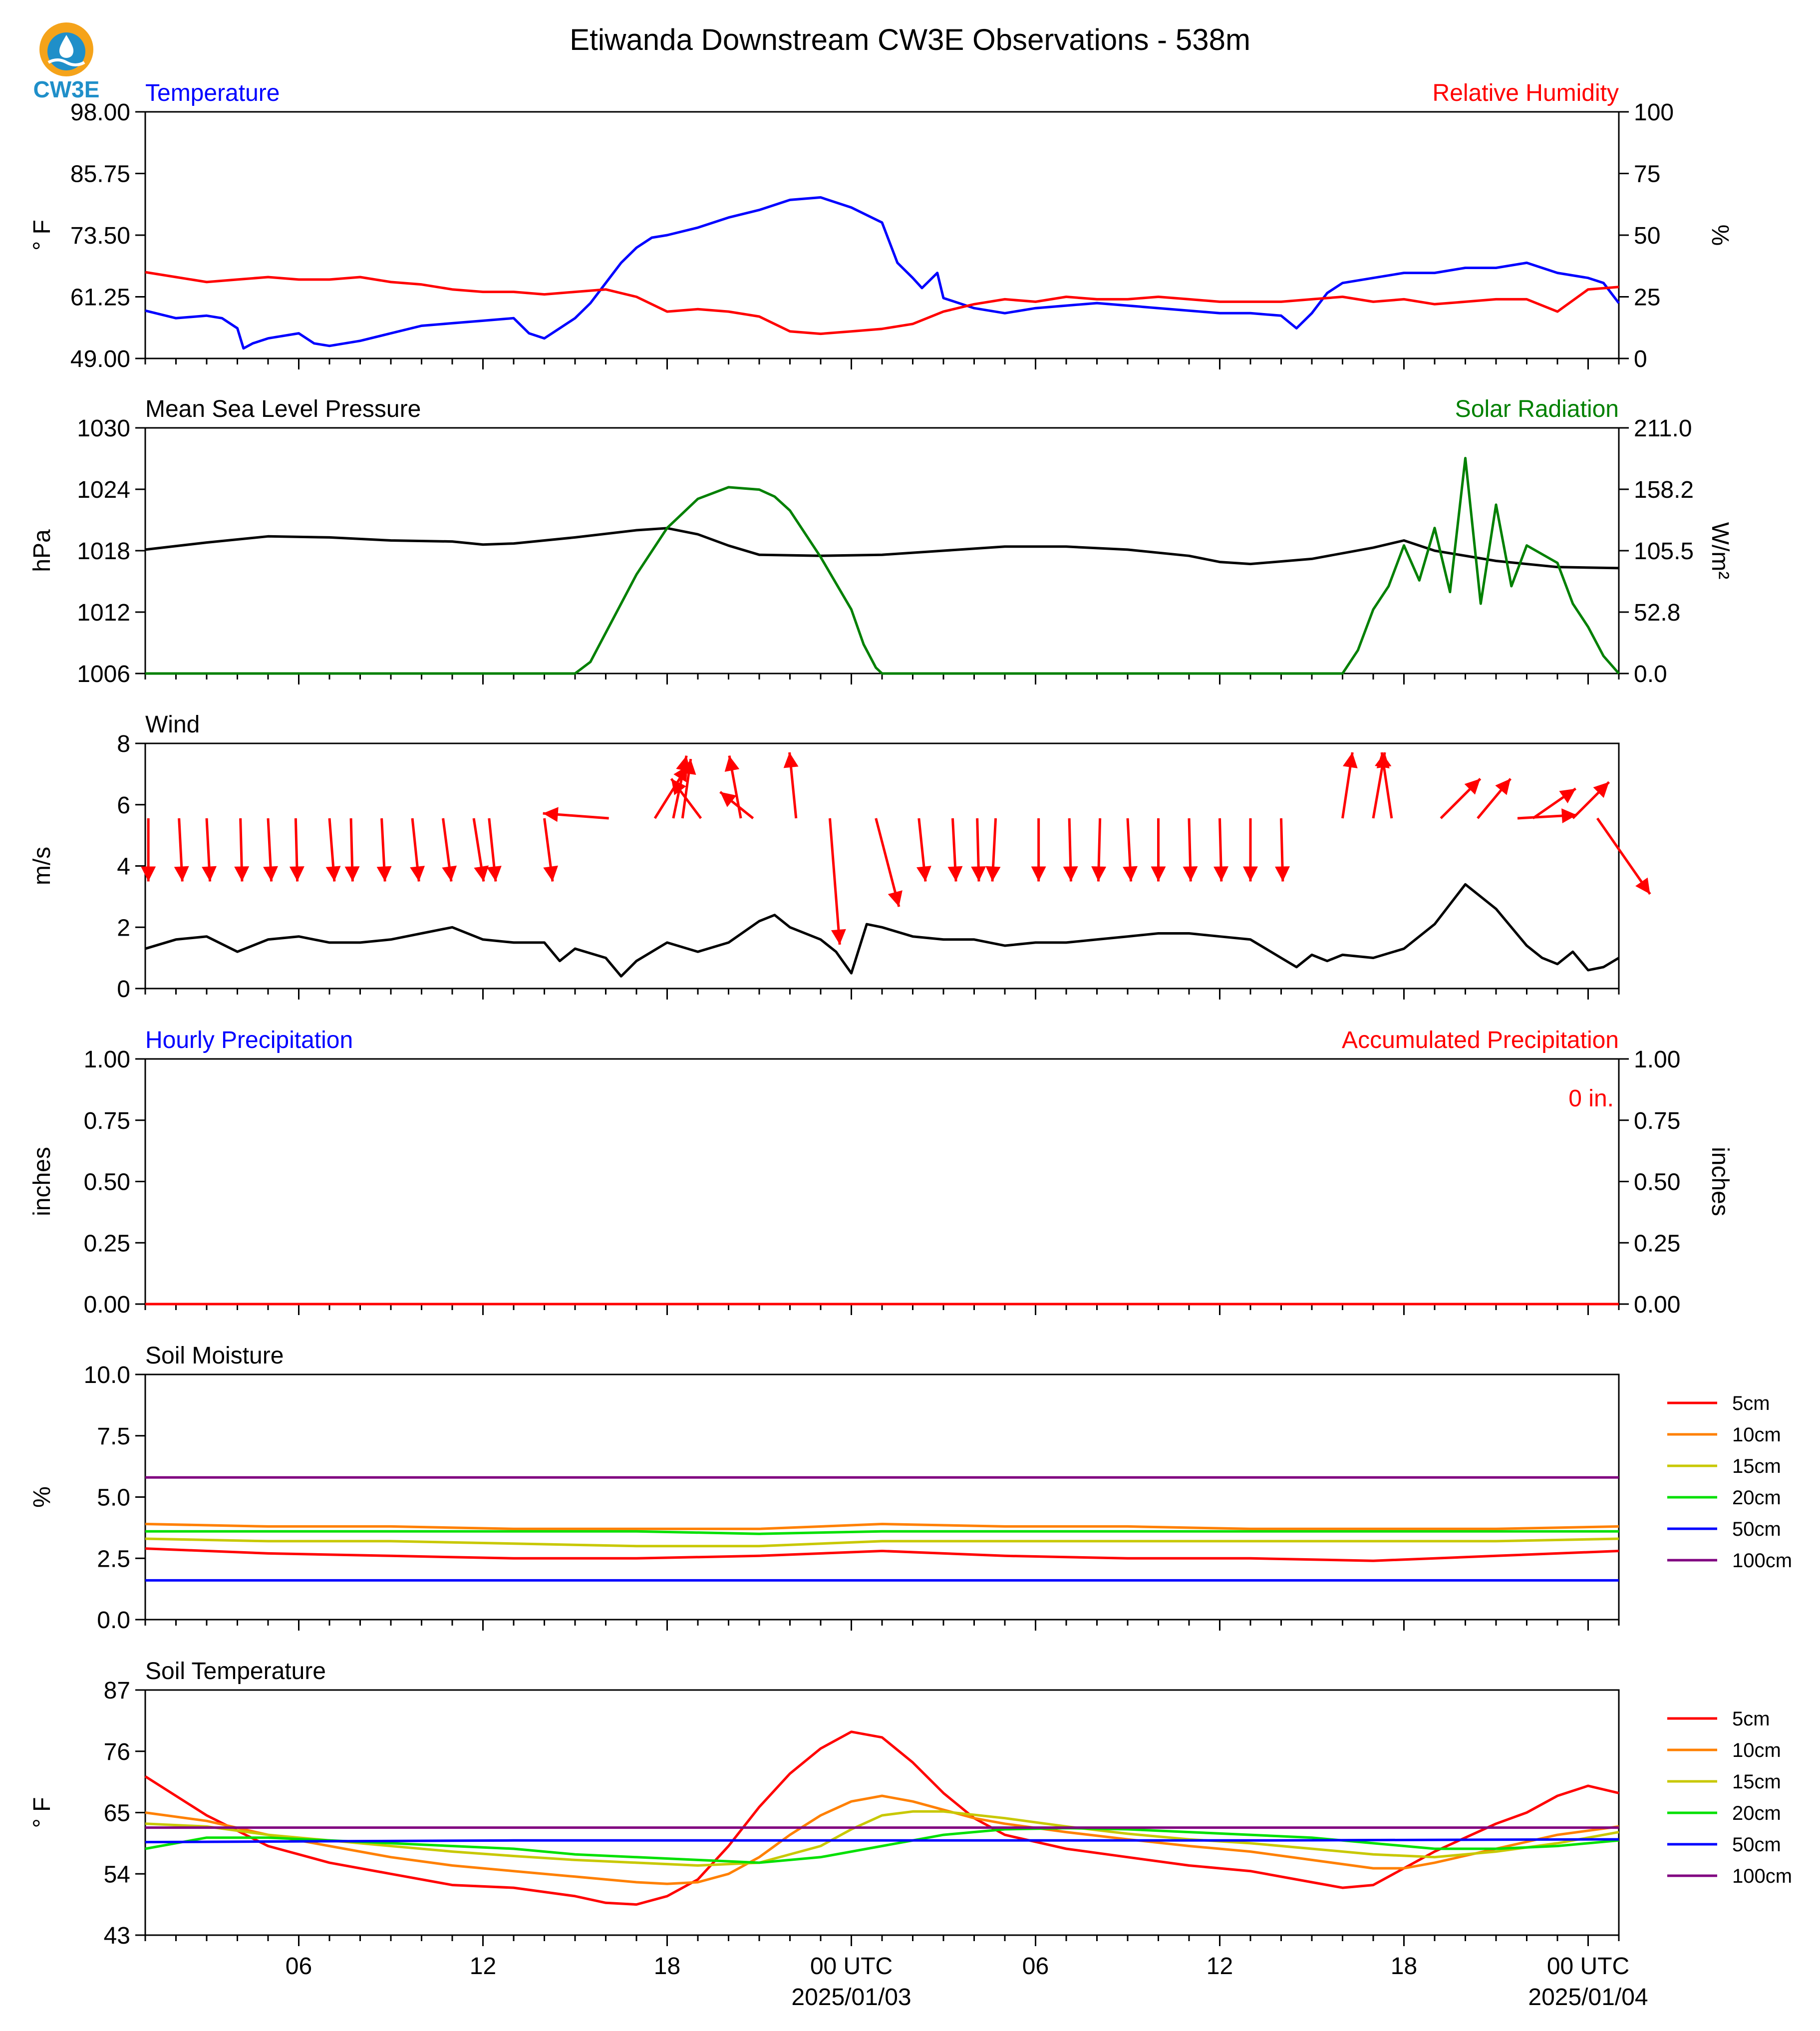 This screenshot has height=2031, width=1820. What do you see at coordinates (1756, 1498) in the screenshot?
I see `soil_moisture-legend-label: 20cm` at bounding box center [1756, 1498].